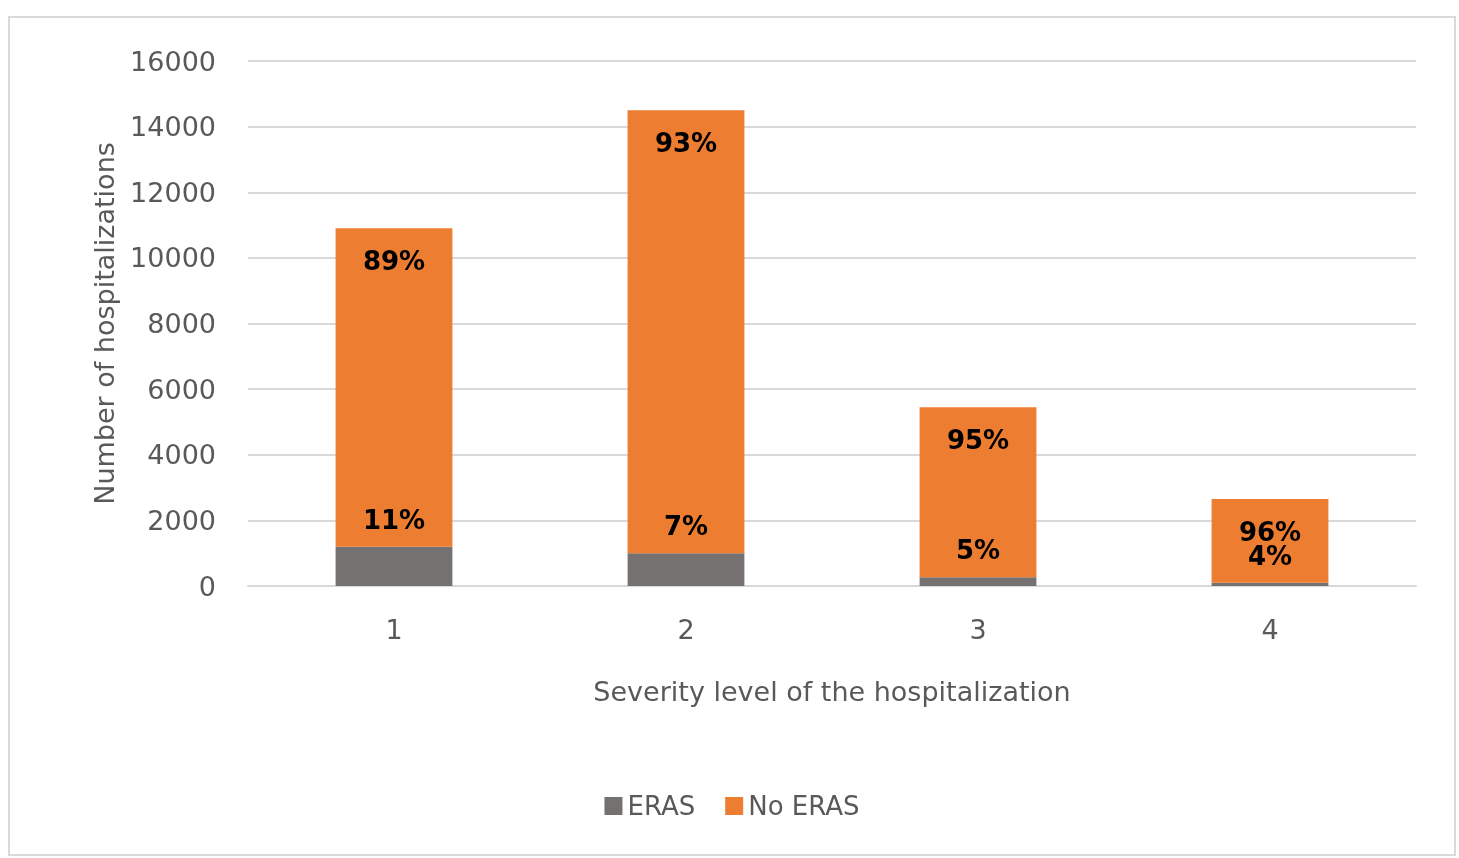 This screenshot has width=1459, height=858. What do you see at coordinates (104, 323) in the screenshot?
I see `y-axis-title: Number of hospitalizations` at bounding box center [104, 323].